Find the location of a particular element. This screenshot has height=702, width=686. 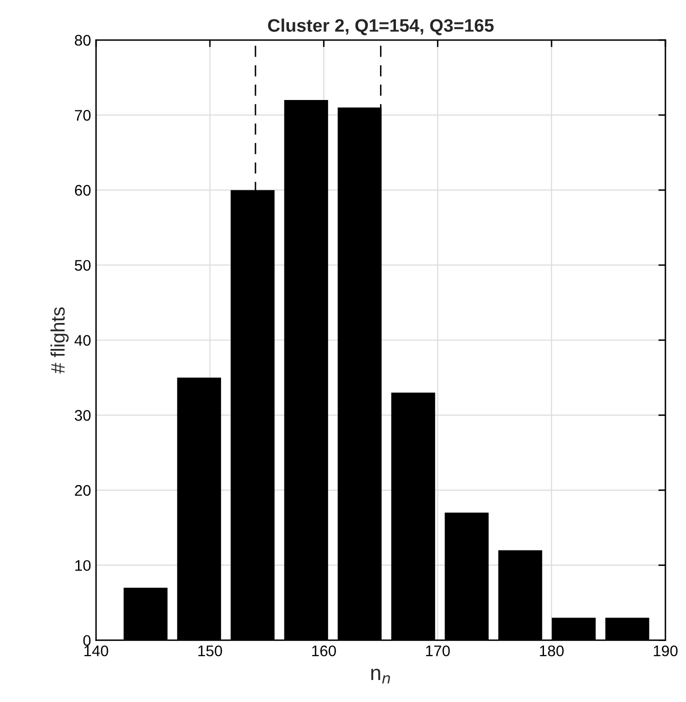

y-tick-label: 80 is located at coordinates (82, 40).